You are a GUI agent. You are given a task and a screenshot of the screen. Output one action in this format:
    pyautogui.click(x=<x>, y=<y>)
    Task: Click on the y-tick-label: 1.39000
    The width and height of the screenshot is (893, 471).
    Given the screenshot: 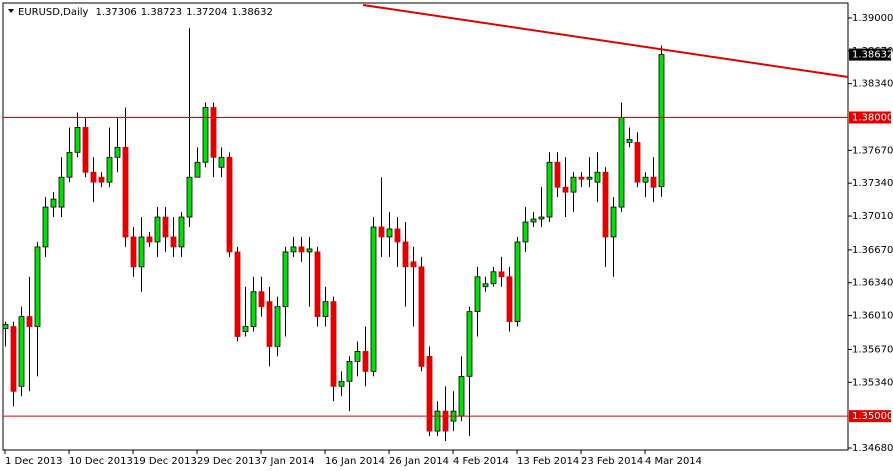 What is the action you would take?
    pyautogui.click(x=872, y=18)
    